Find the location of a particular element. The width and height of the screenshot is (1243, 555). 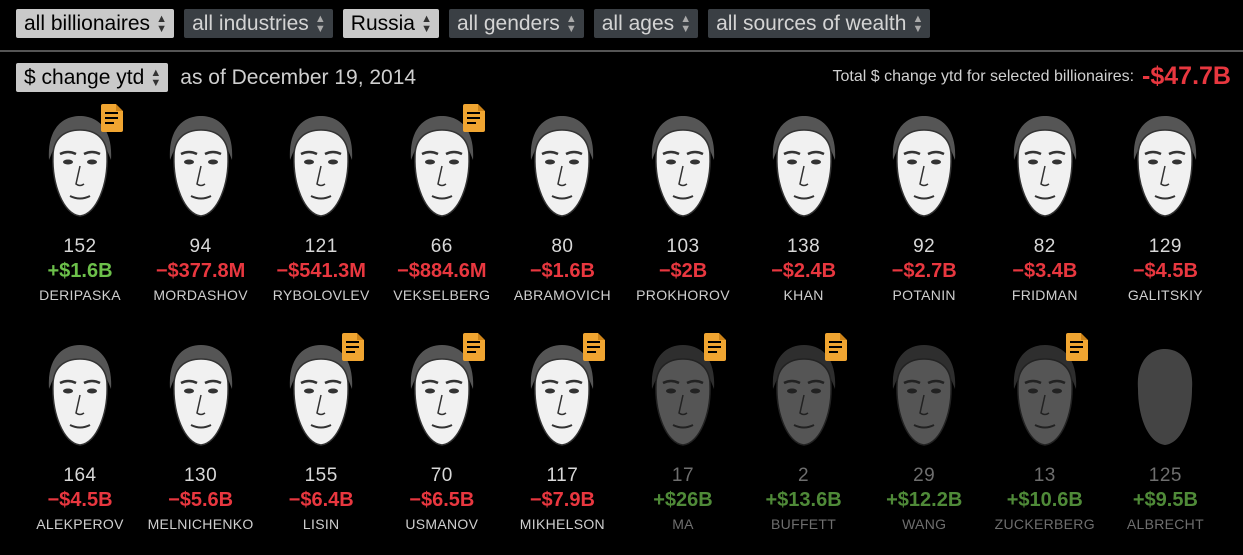

industries-filter: all industries ▲ ▼ is located at coordinates (258, 23).